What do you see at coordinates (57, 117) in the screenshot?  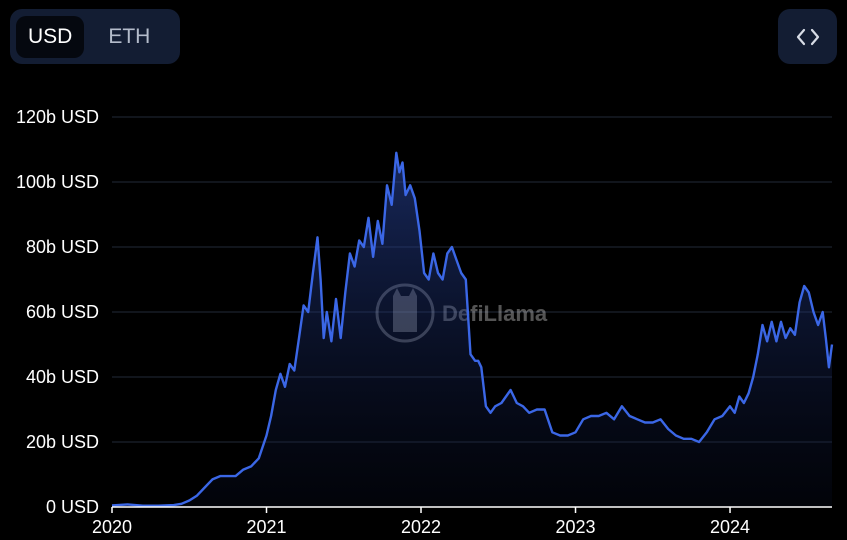 I see `y-tick-label: 120b USD` at bounding box center [57, 117].